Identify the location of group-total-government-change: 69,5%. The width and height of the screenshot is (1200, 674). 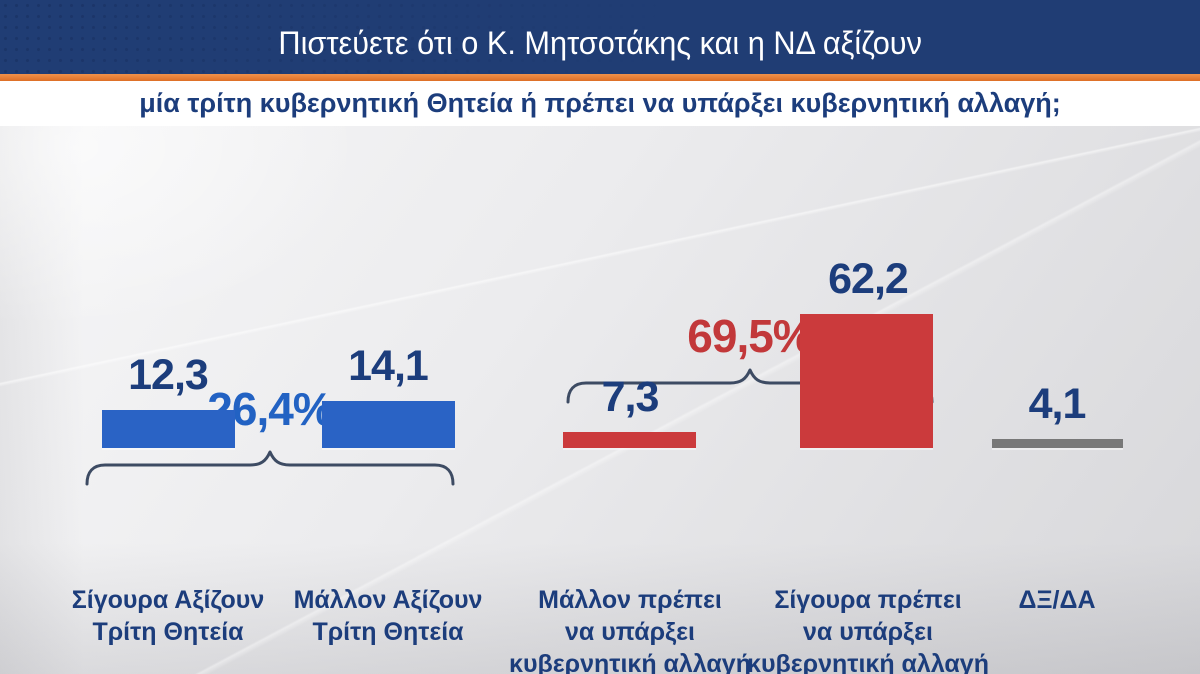
(750, 336).